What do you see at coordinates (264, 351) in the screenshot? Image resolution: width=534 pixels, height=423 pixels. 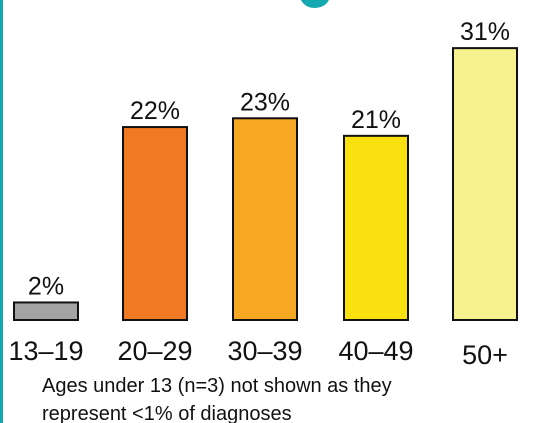 I see `category-label-3: 30–39` at bounding box center [264, 351].